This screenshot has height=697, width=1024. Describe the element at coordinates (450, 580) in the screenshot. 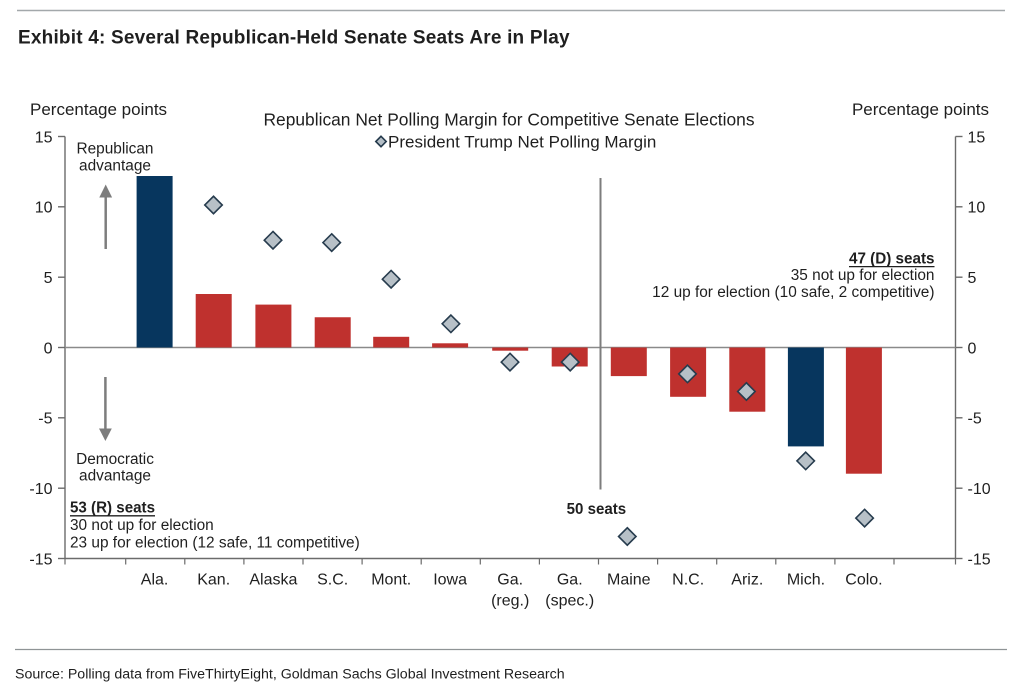

I see `svg-text: Iowa` at that location.